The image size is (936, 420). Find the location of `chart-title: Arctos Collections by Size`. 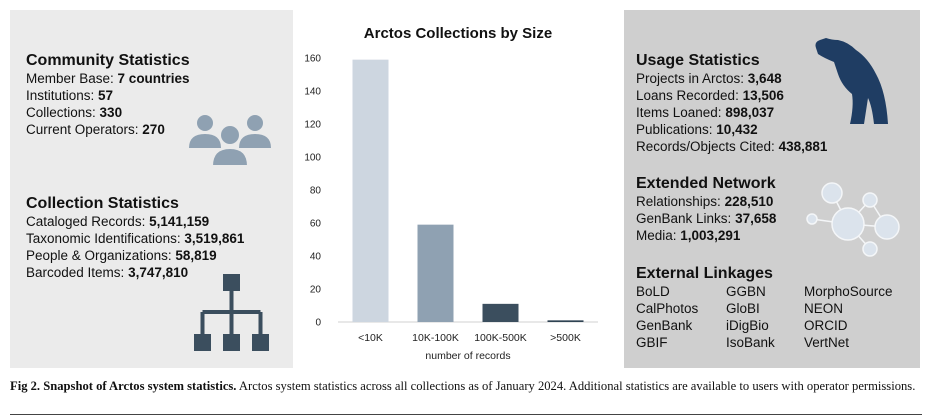

chart-title: Arctos Collections by Size is located at coordinates (458, 33).